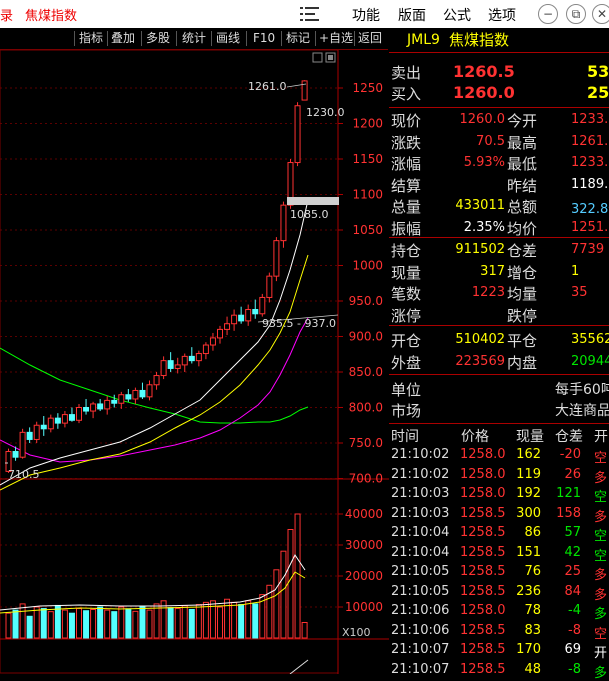  I want to click on tick-volume: 78, so click(532, 610).